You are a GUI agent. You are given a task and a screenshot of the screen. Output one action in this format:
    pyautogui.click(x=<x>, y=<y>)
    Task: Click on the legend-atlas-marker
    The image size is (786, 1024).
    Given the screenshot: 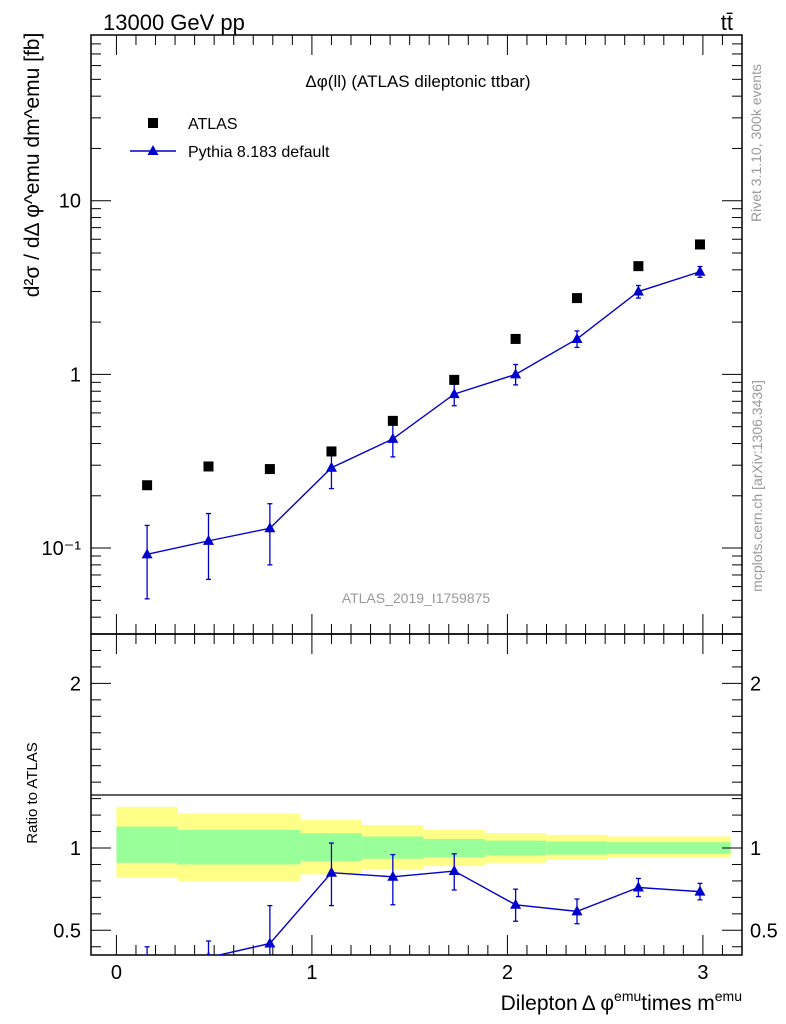 What is the action you would take?
    pyautogui.click(x=153, y=123)
    